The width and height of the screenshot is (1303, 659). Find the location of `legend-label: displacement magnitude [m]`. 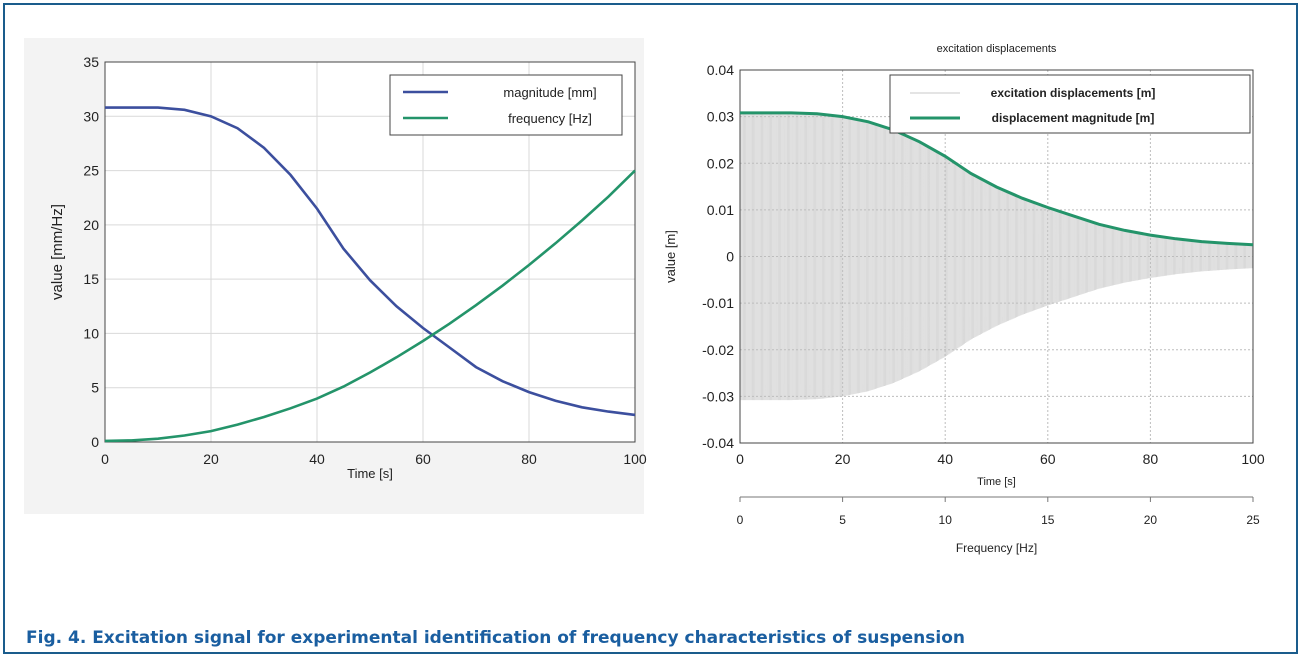

legend-label: displacement magnitude [m] is located at coordinates (1073, 118).